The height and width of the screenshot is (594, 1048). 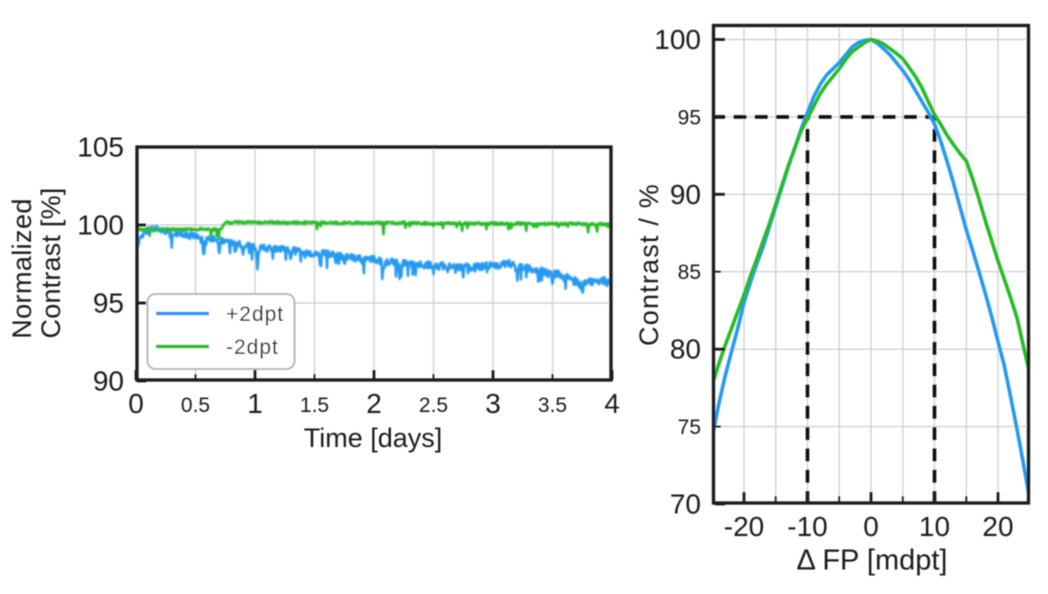 I want to click on svg-text: 10, so click(x=934, y=526).